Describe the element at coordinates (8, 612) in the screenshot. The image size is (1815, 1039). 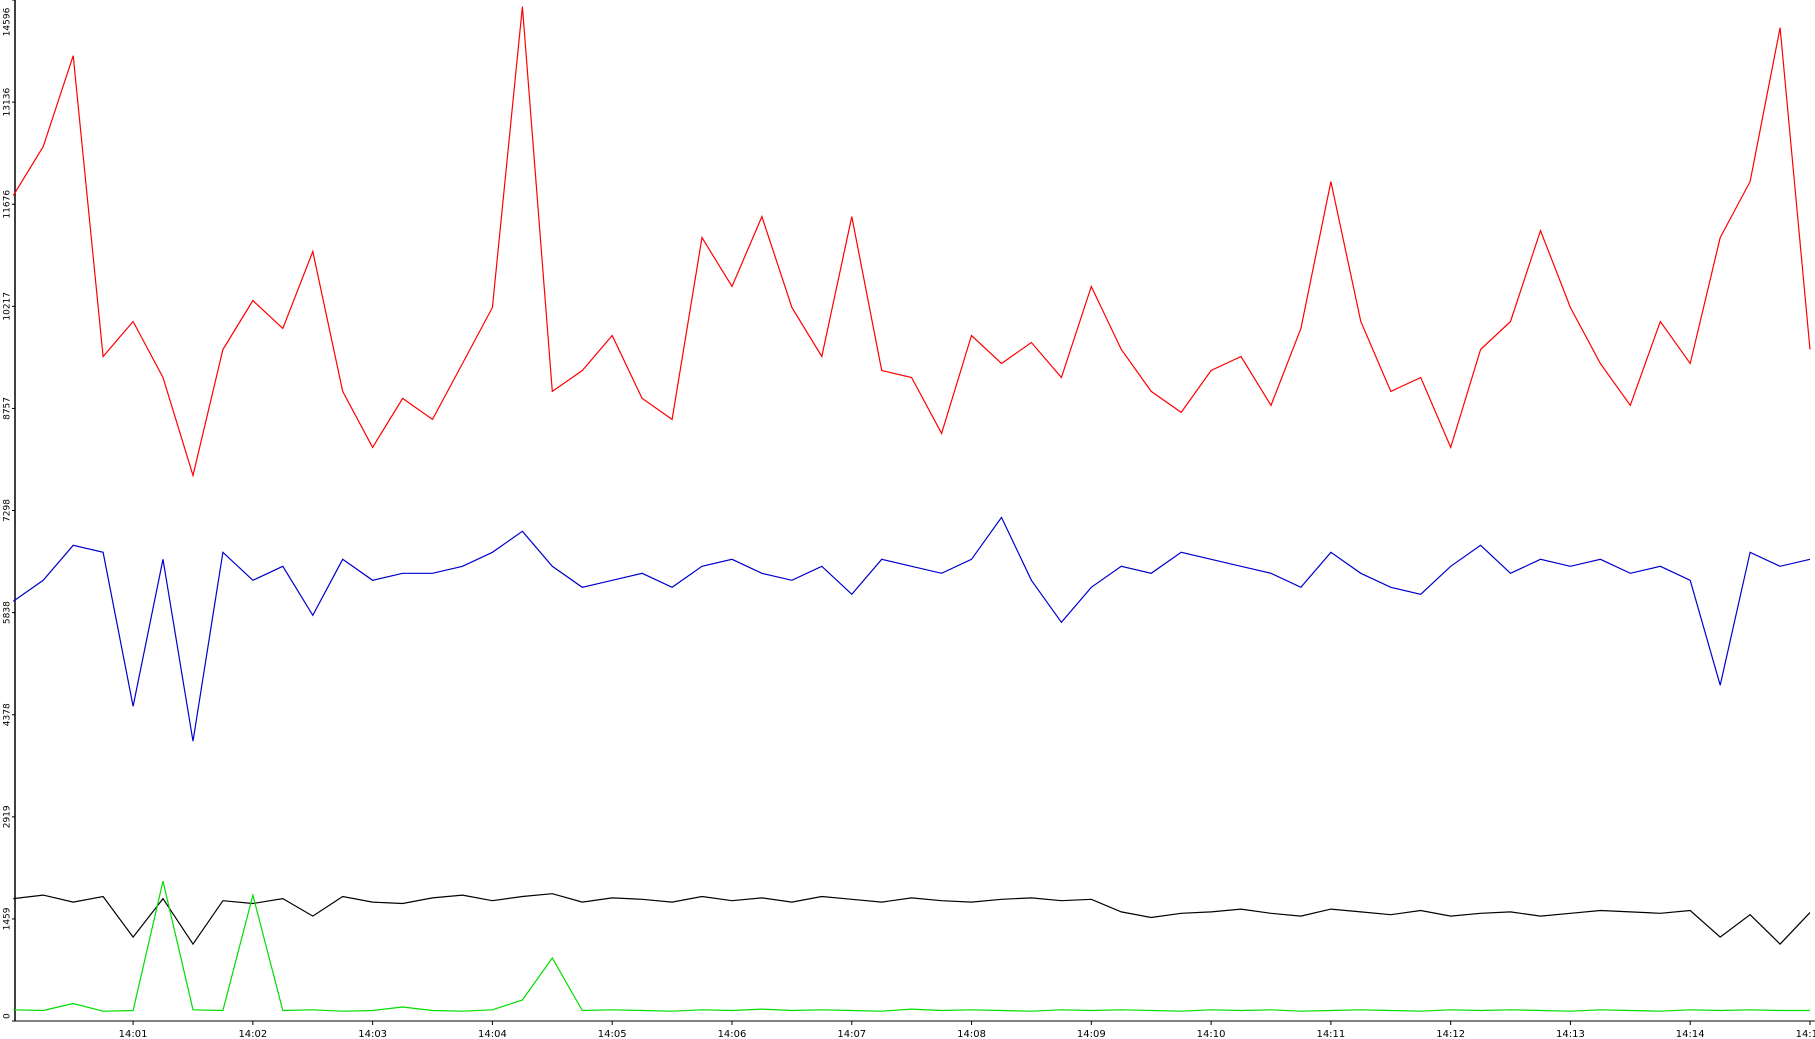
I see `y-tick-label: 5838` at that location.